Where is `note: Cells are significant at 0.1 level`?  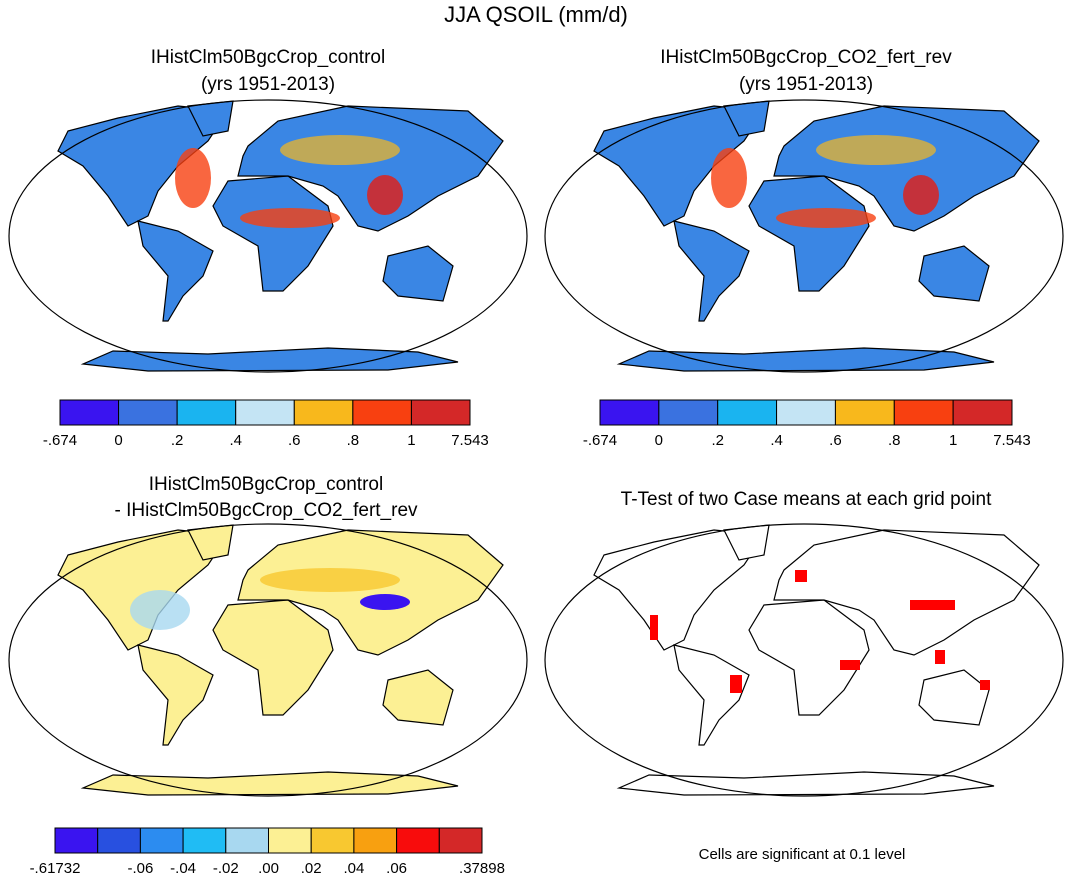
note: Cells are significant at 0.1 level is located at coordinates (802, 854).